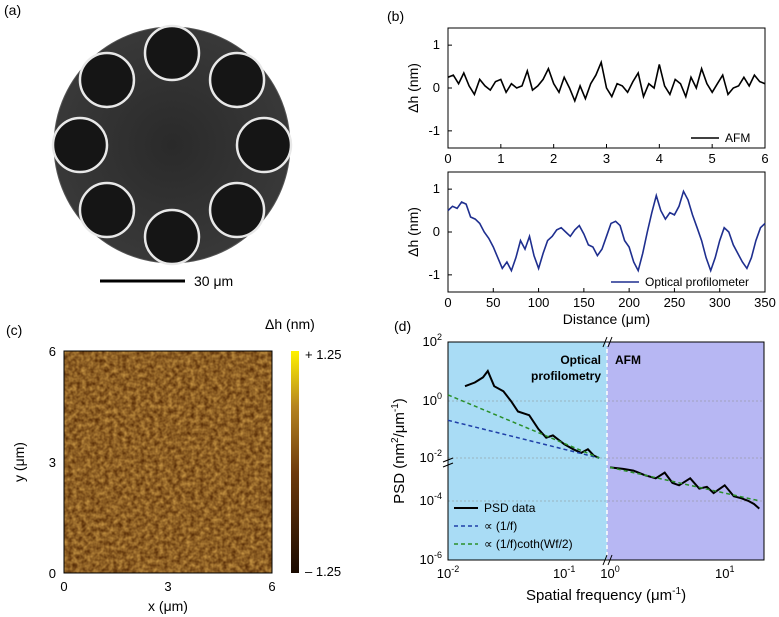 The width and height of the screenshot is (779, 617). Describe the element at coordinates (13, 10) in the screenshot. I see `panel-label-a: (a)` at that location.